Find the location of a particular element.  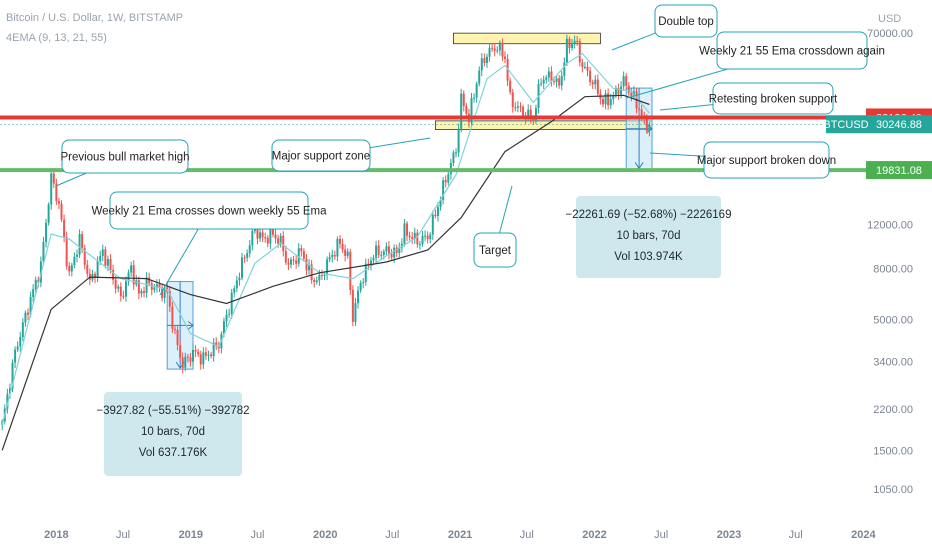

y-tick-label: 1050.00 is located at coordinates (893, 490).